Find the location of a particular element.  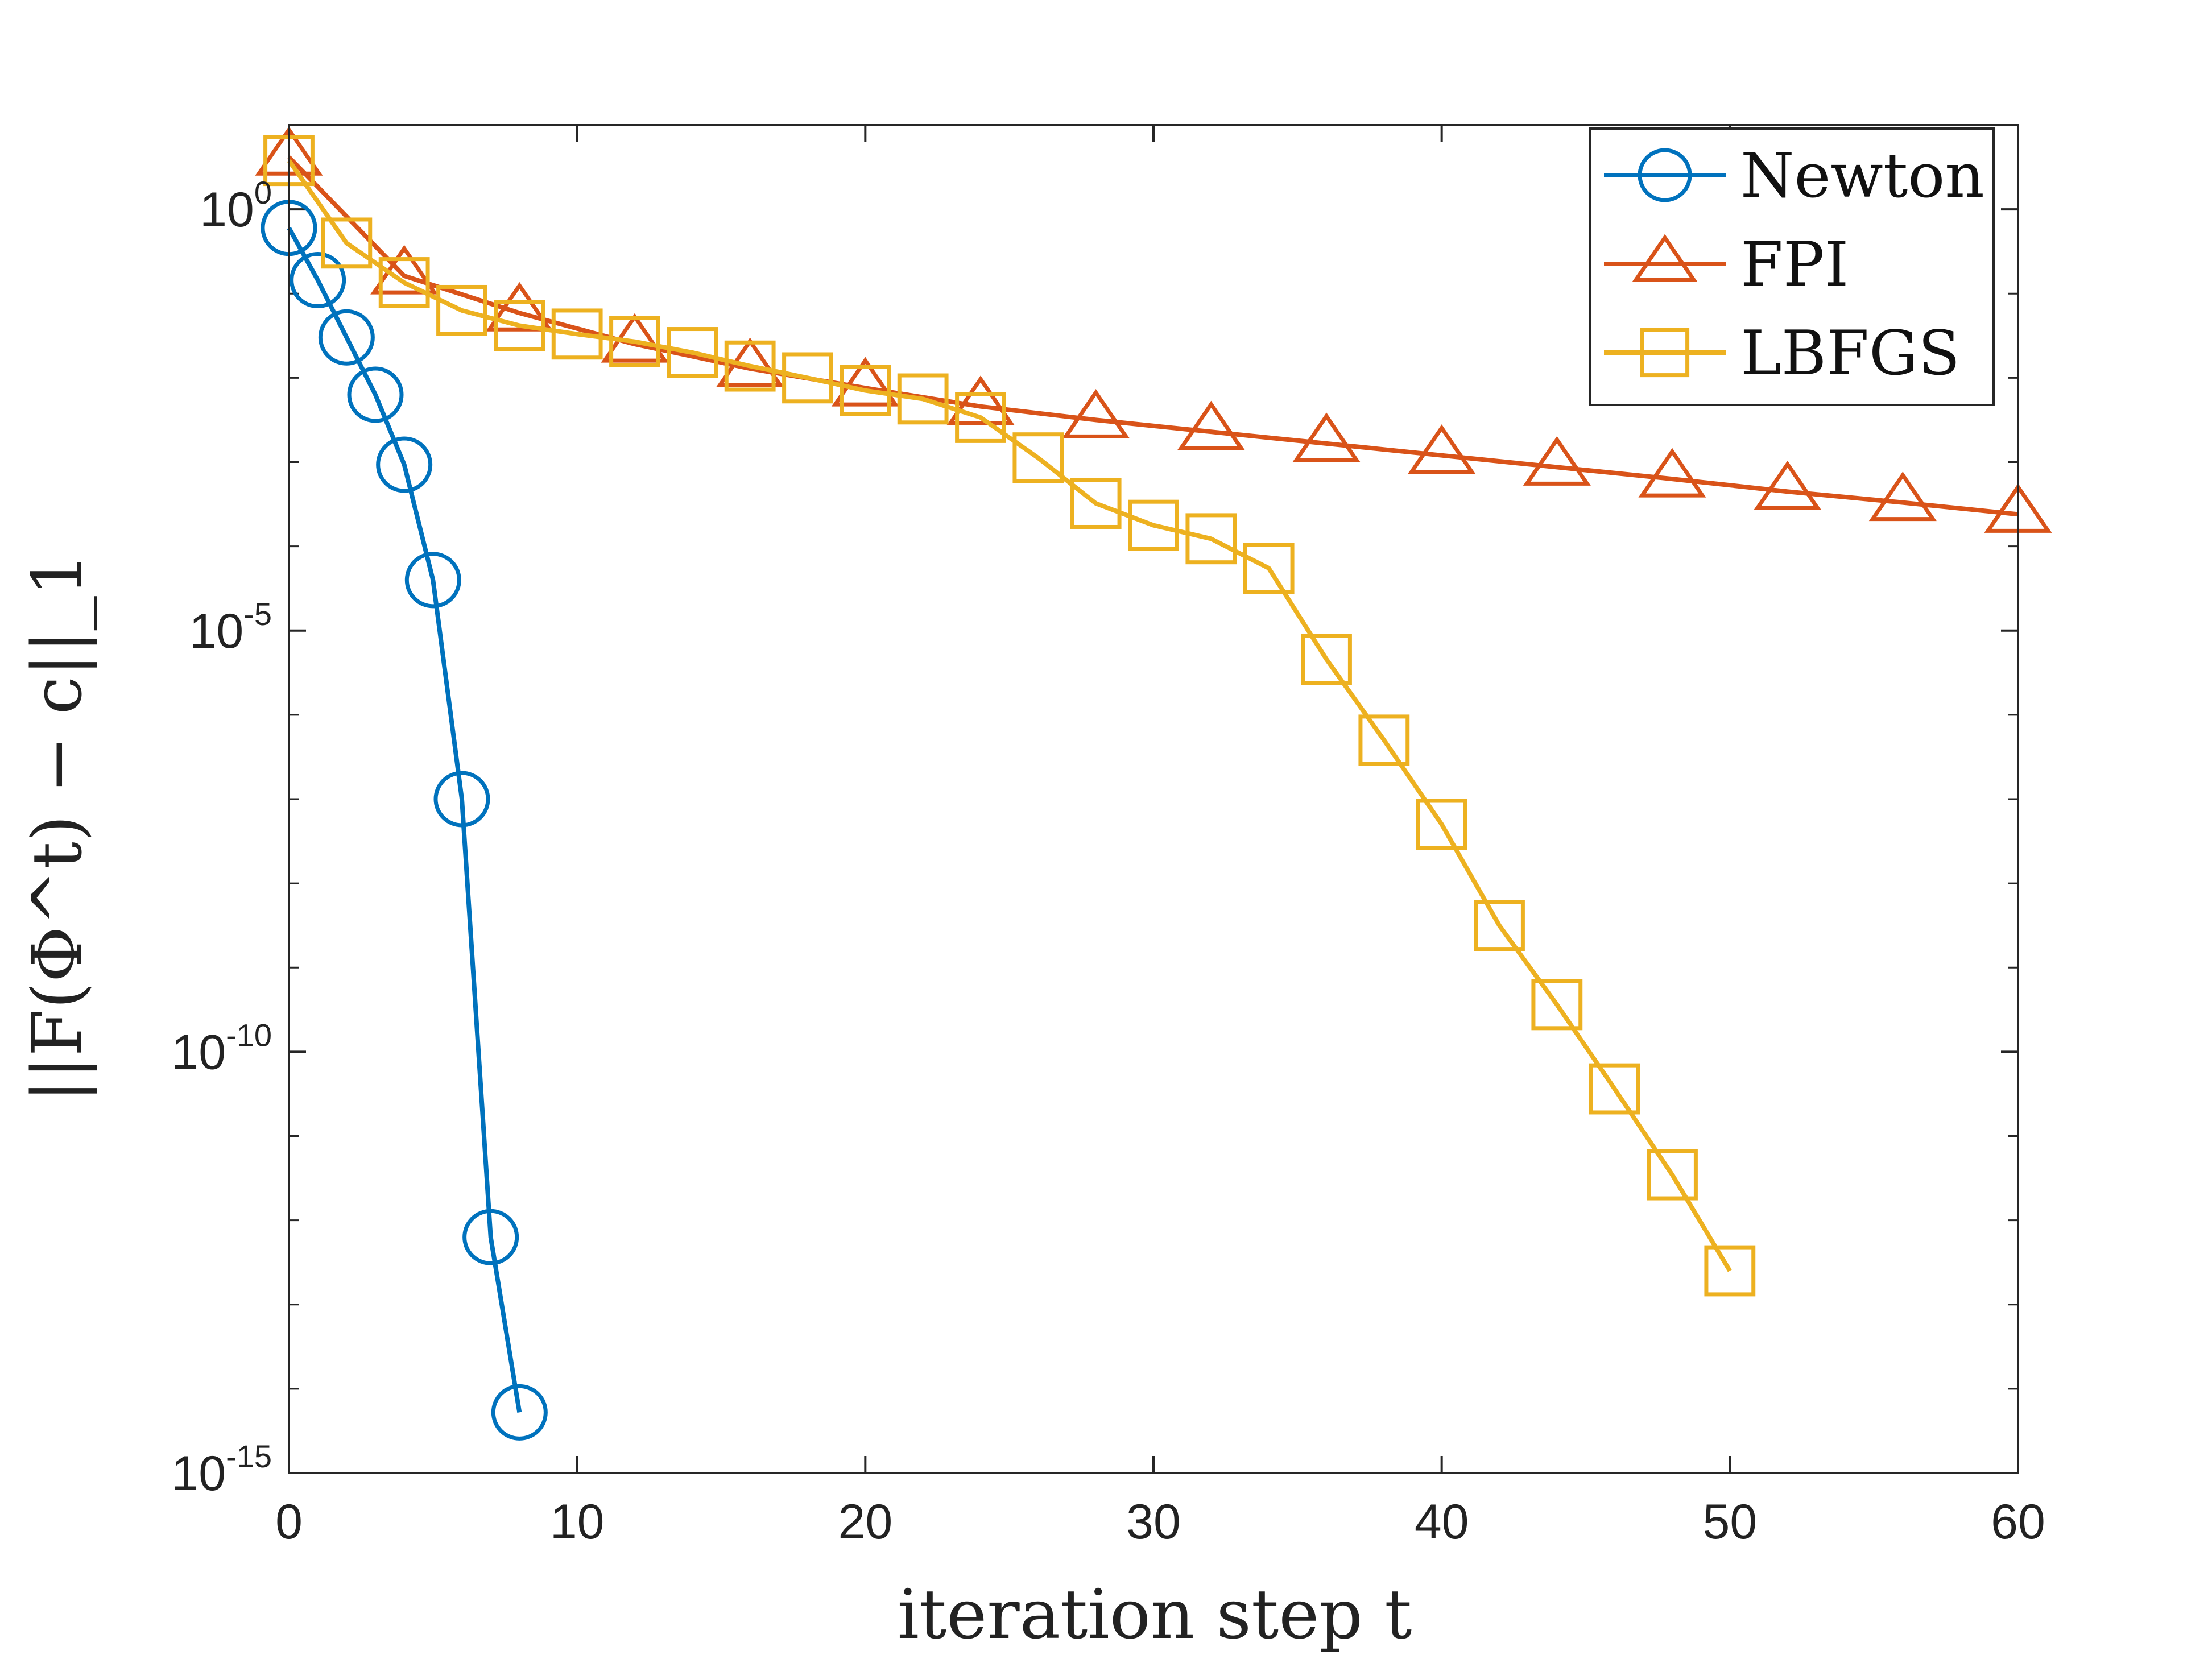

x-tick-label: 30 is located at coordinates (1153, 1522).